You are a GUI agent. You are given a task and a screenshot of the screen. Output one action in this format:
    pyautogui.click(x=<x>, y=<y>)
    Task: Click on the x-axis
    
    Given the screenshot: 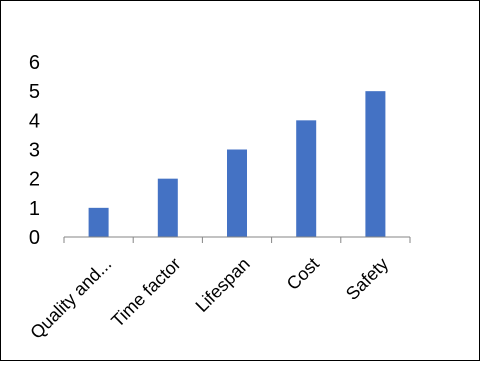 What is the action you would take?
    pyautogui.click(x=237, y=239)
    